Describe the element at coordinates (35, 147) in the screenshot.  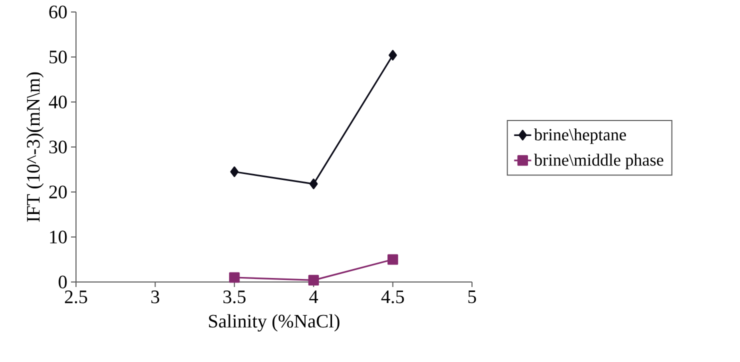
I see `y-axis-title: IFT (10^-3)(mN\m)` at that location.